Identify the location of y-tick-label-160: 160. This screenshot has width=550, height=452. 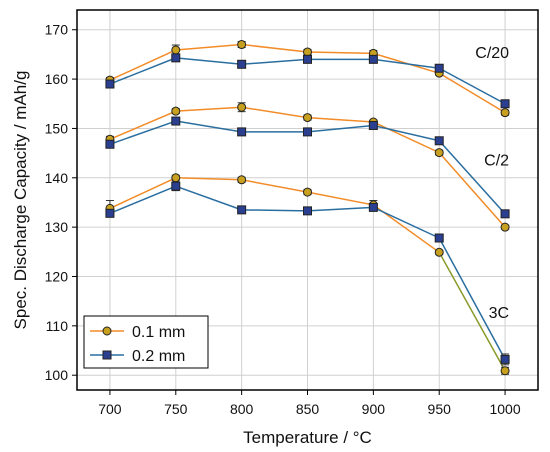
(57, 79).